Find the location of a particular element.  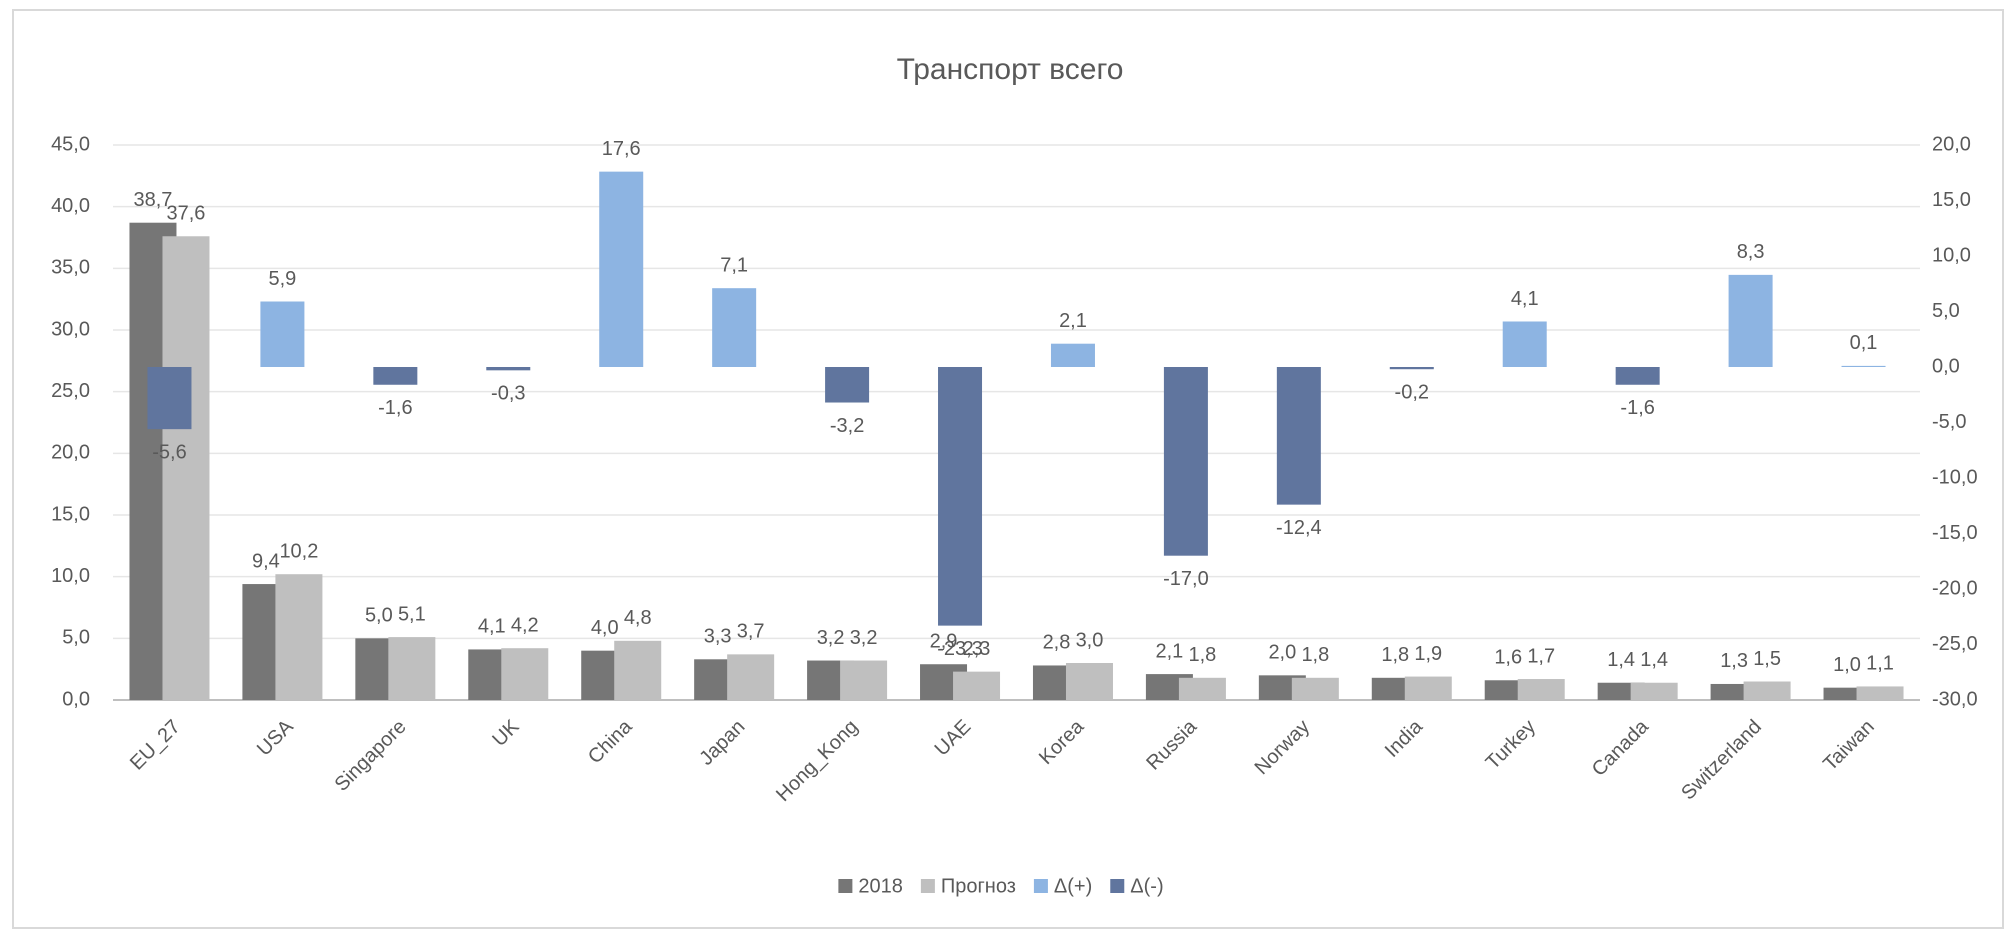

y2-tick-label: -5,0 is located at coordinates (1949, 422).